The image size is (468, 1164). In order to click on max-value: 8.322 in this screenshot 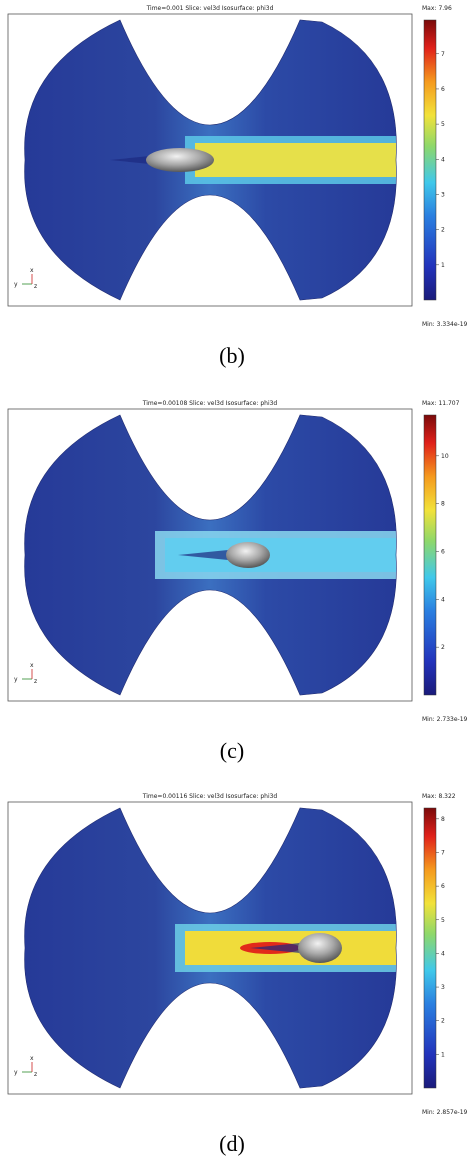, I will do `click(446, 796)`.